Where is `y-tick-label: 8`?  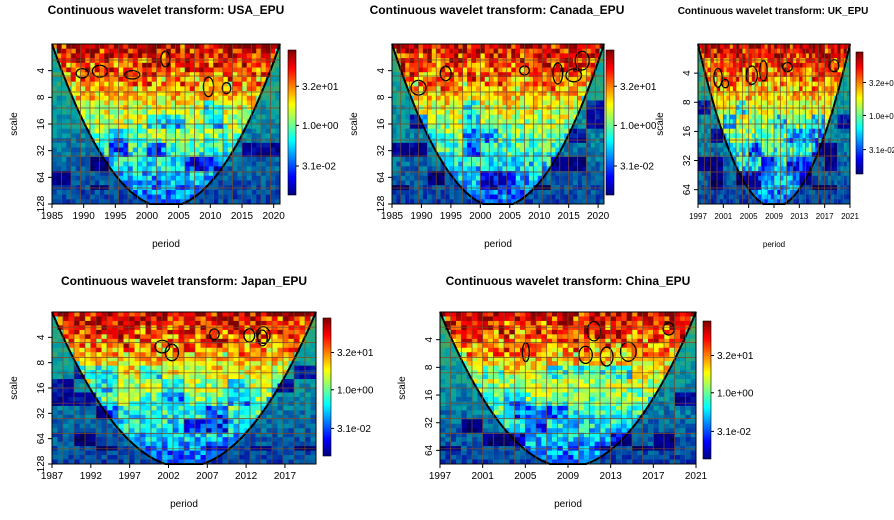 y-tick-label: 8 is located at coordinates (41, 97).